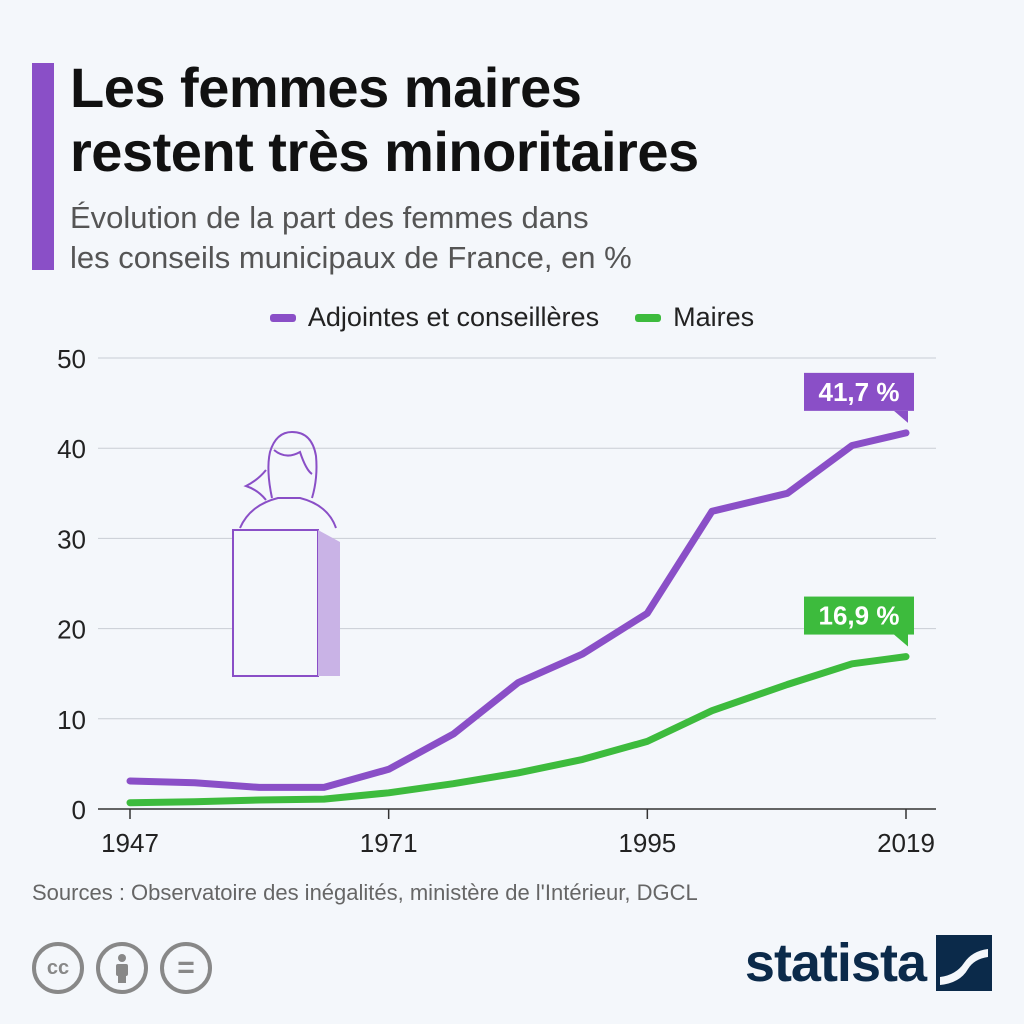  What do you see at coordinates (71, 539) in the screenshot?
I see `y-tick-label: 30` at bounding box center [71, 539].